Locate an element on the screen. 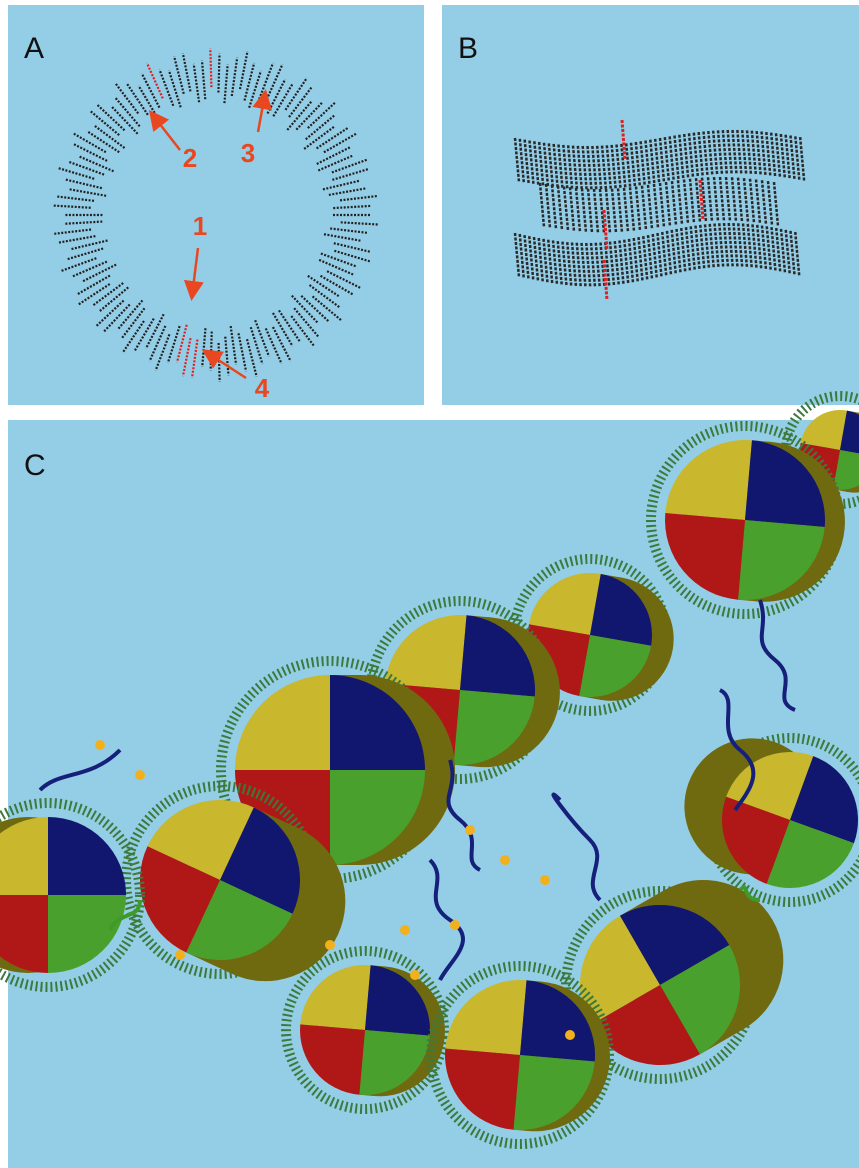 The image size is (859, 1168). annotation: 4 is located at coordinates (262, 388).